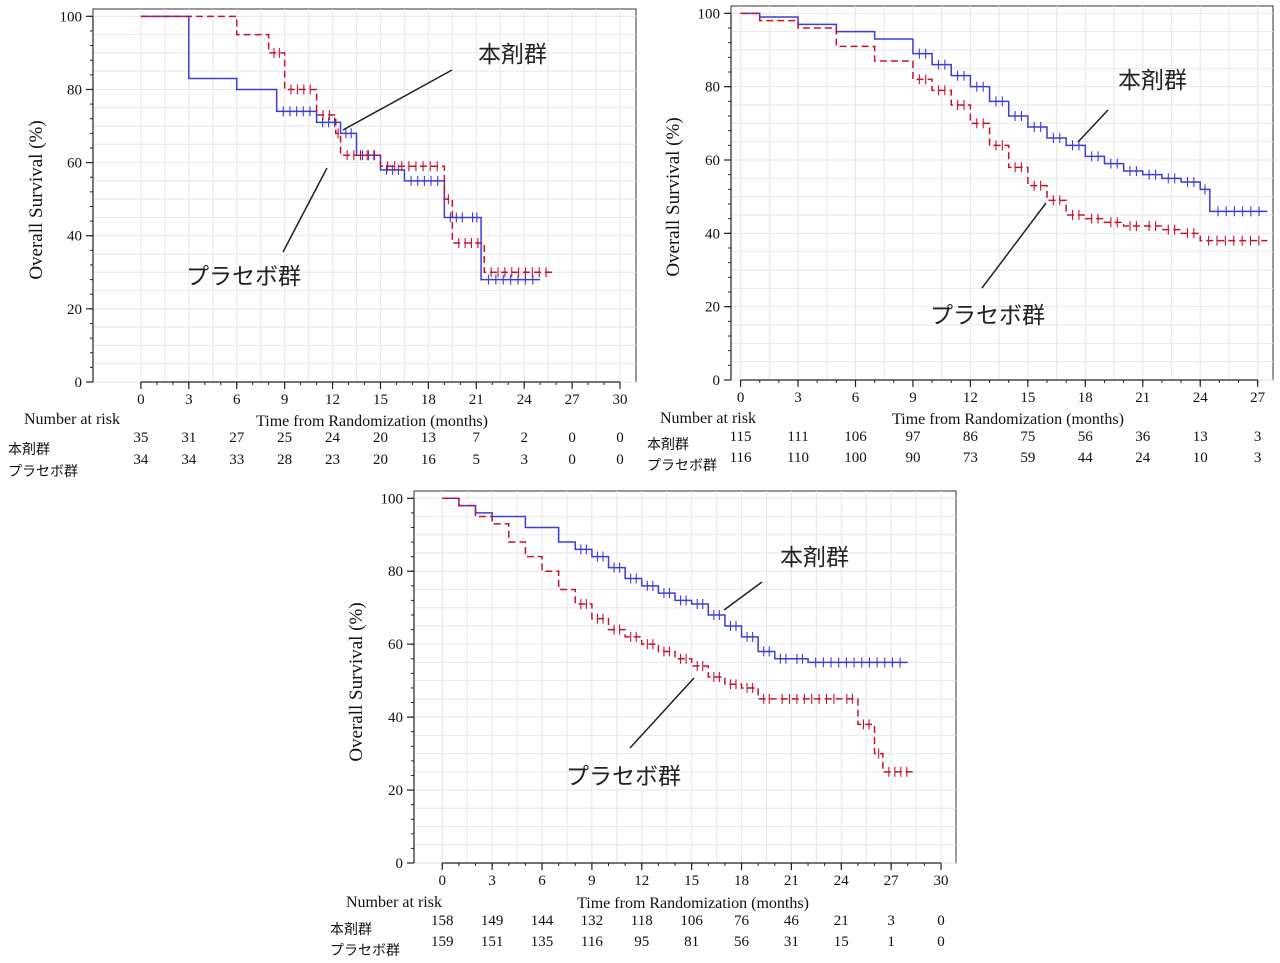  Describe the element at coordinates (742, 921) in the screenshot. I see `risk-value-drug: 76` at that location.